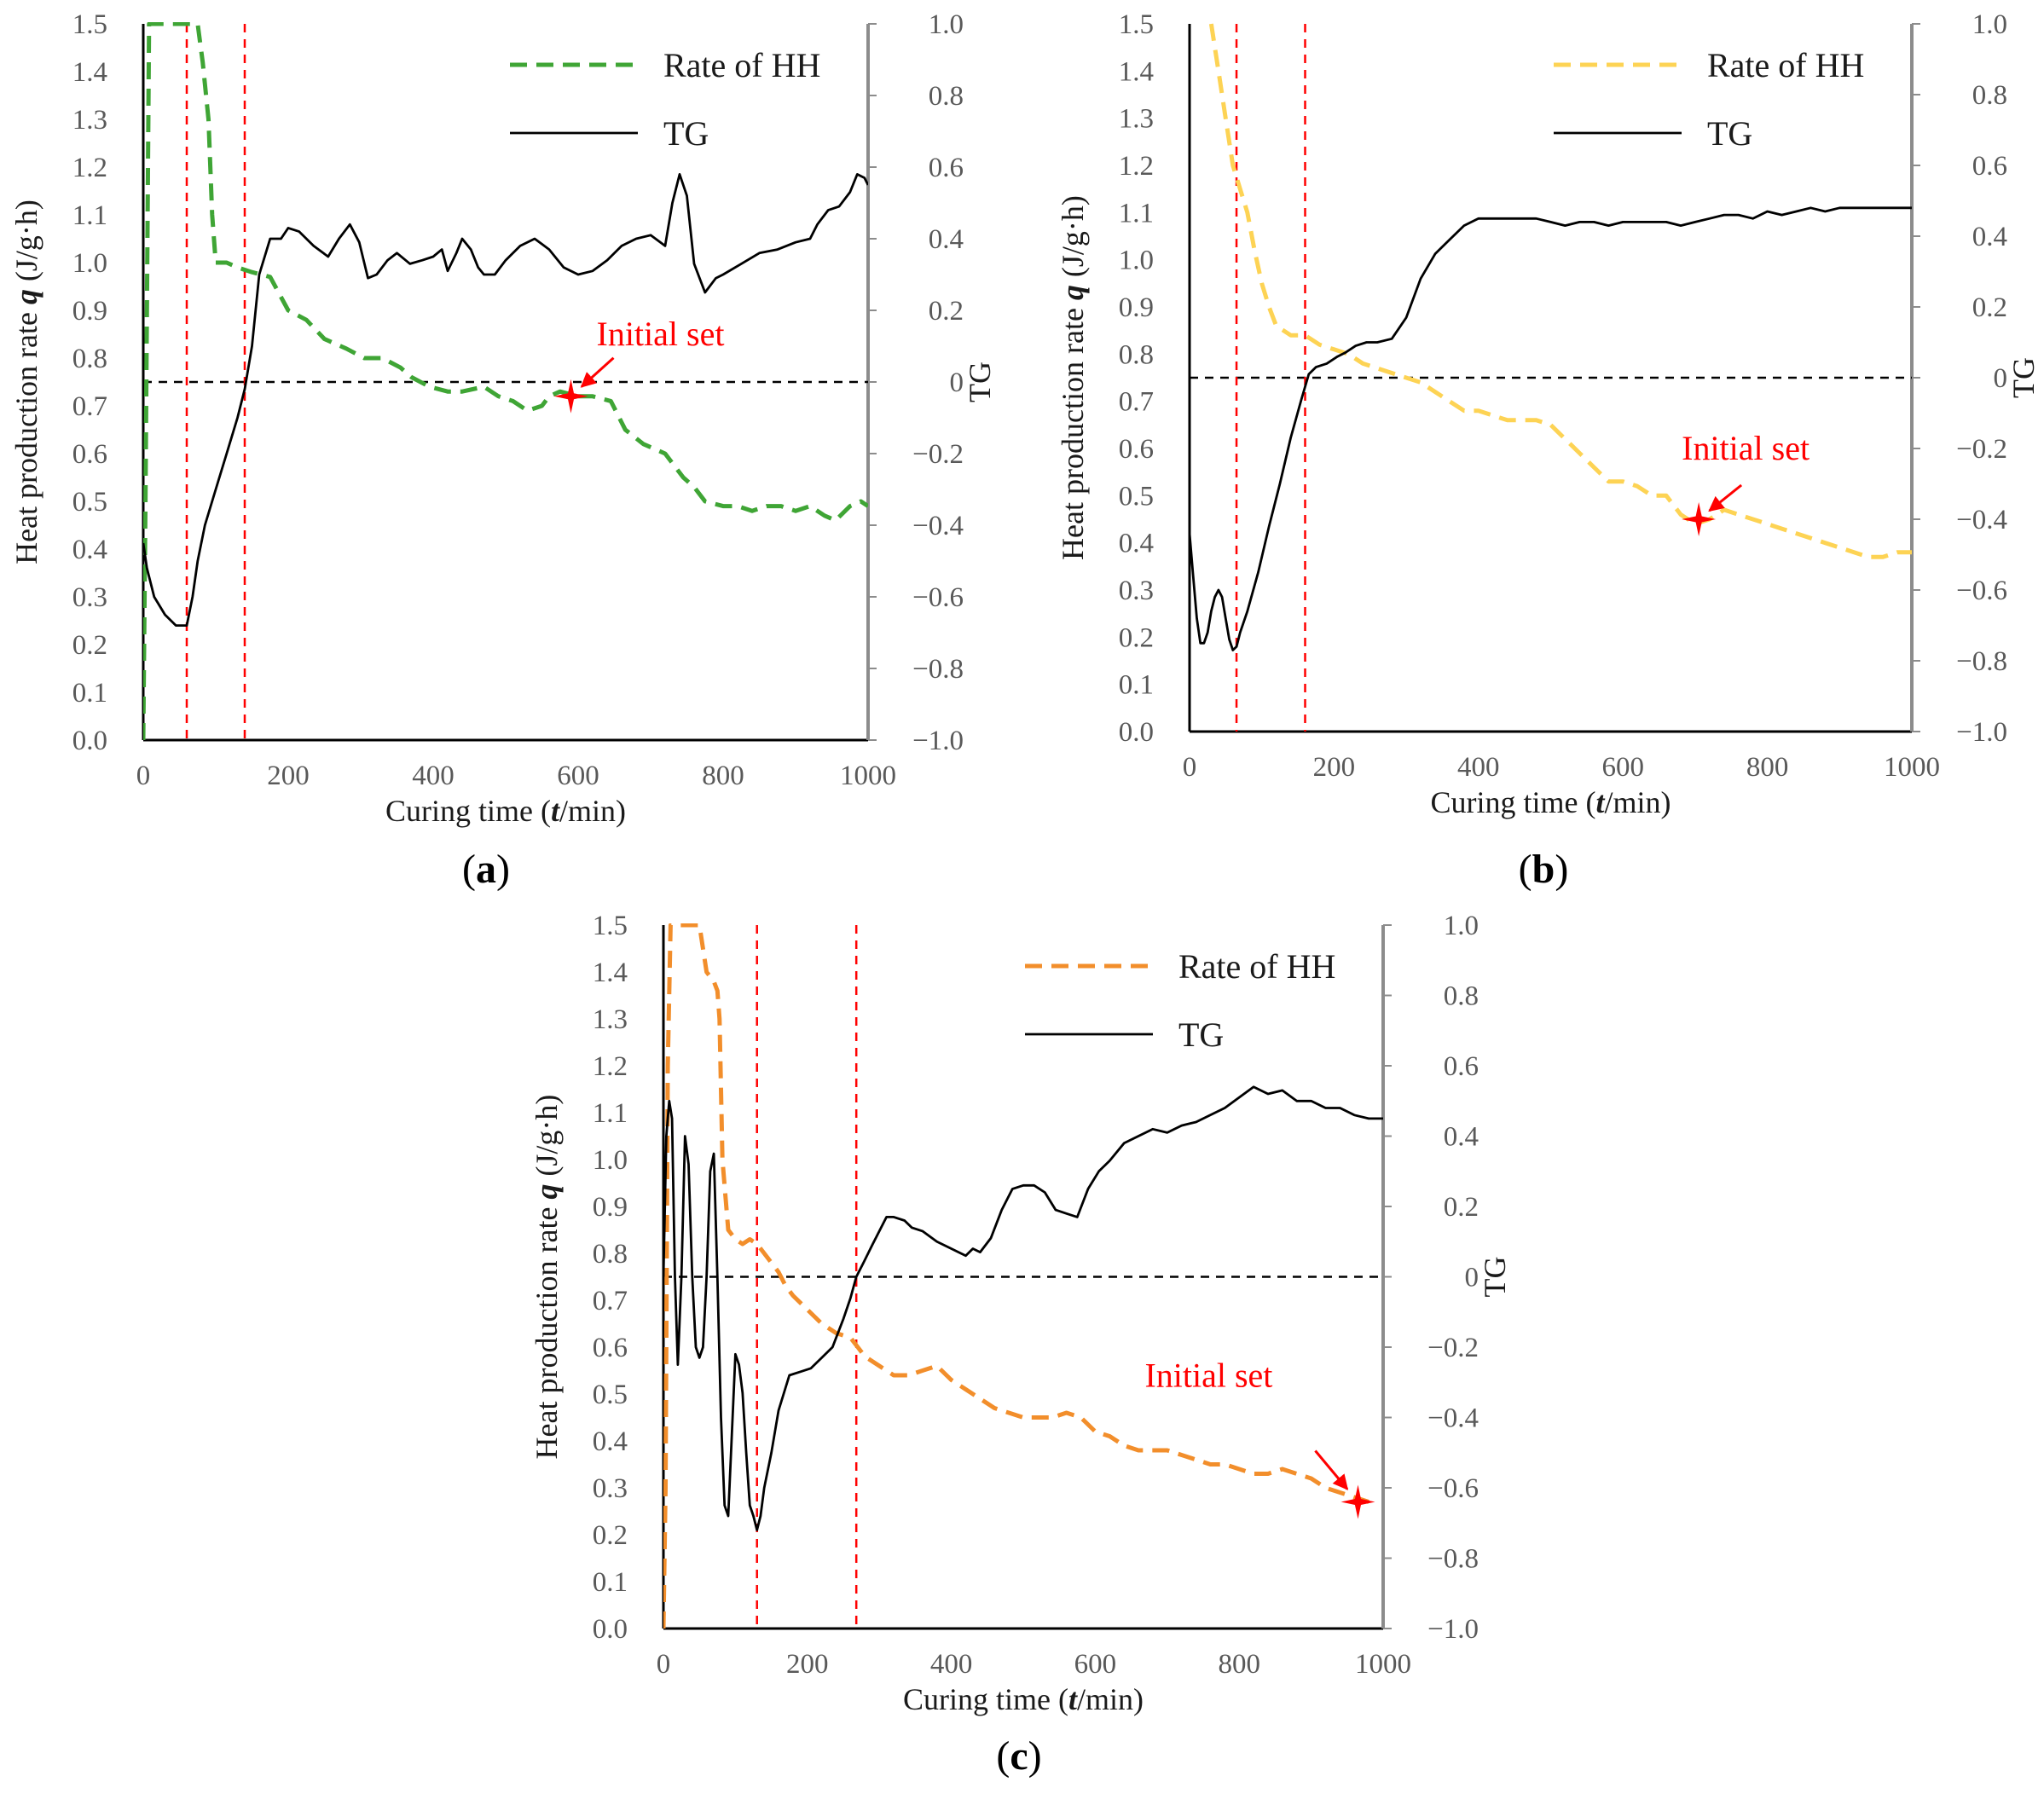 This screenshot has width=2044, height=1805. What do you see at coordinates (1136, 591) in the screenshot?
I see `y-tick-label: 0.3` at bounding box center [1136, 591].